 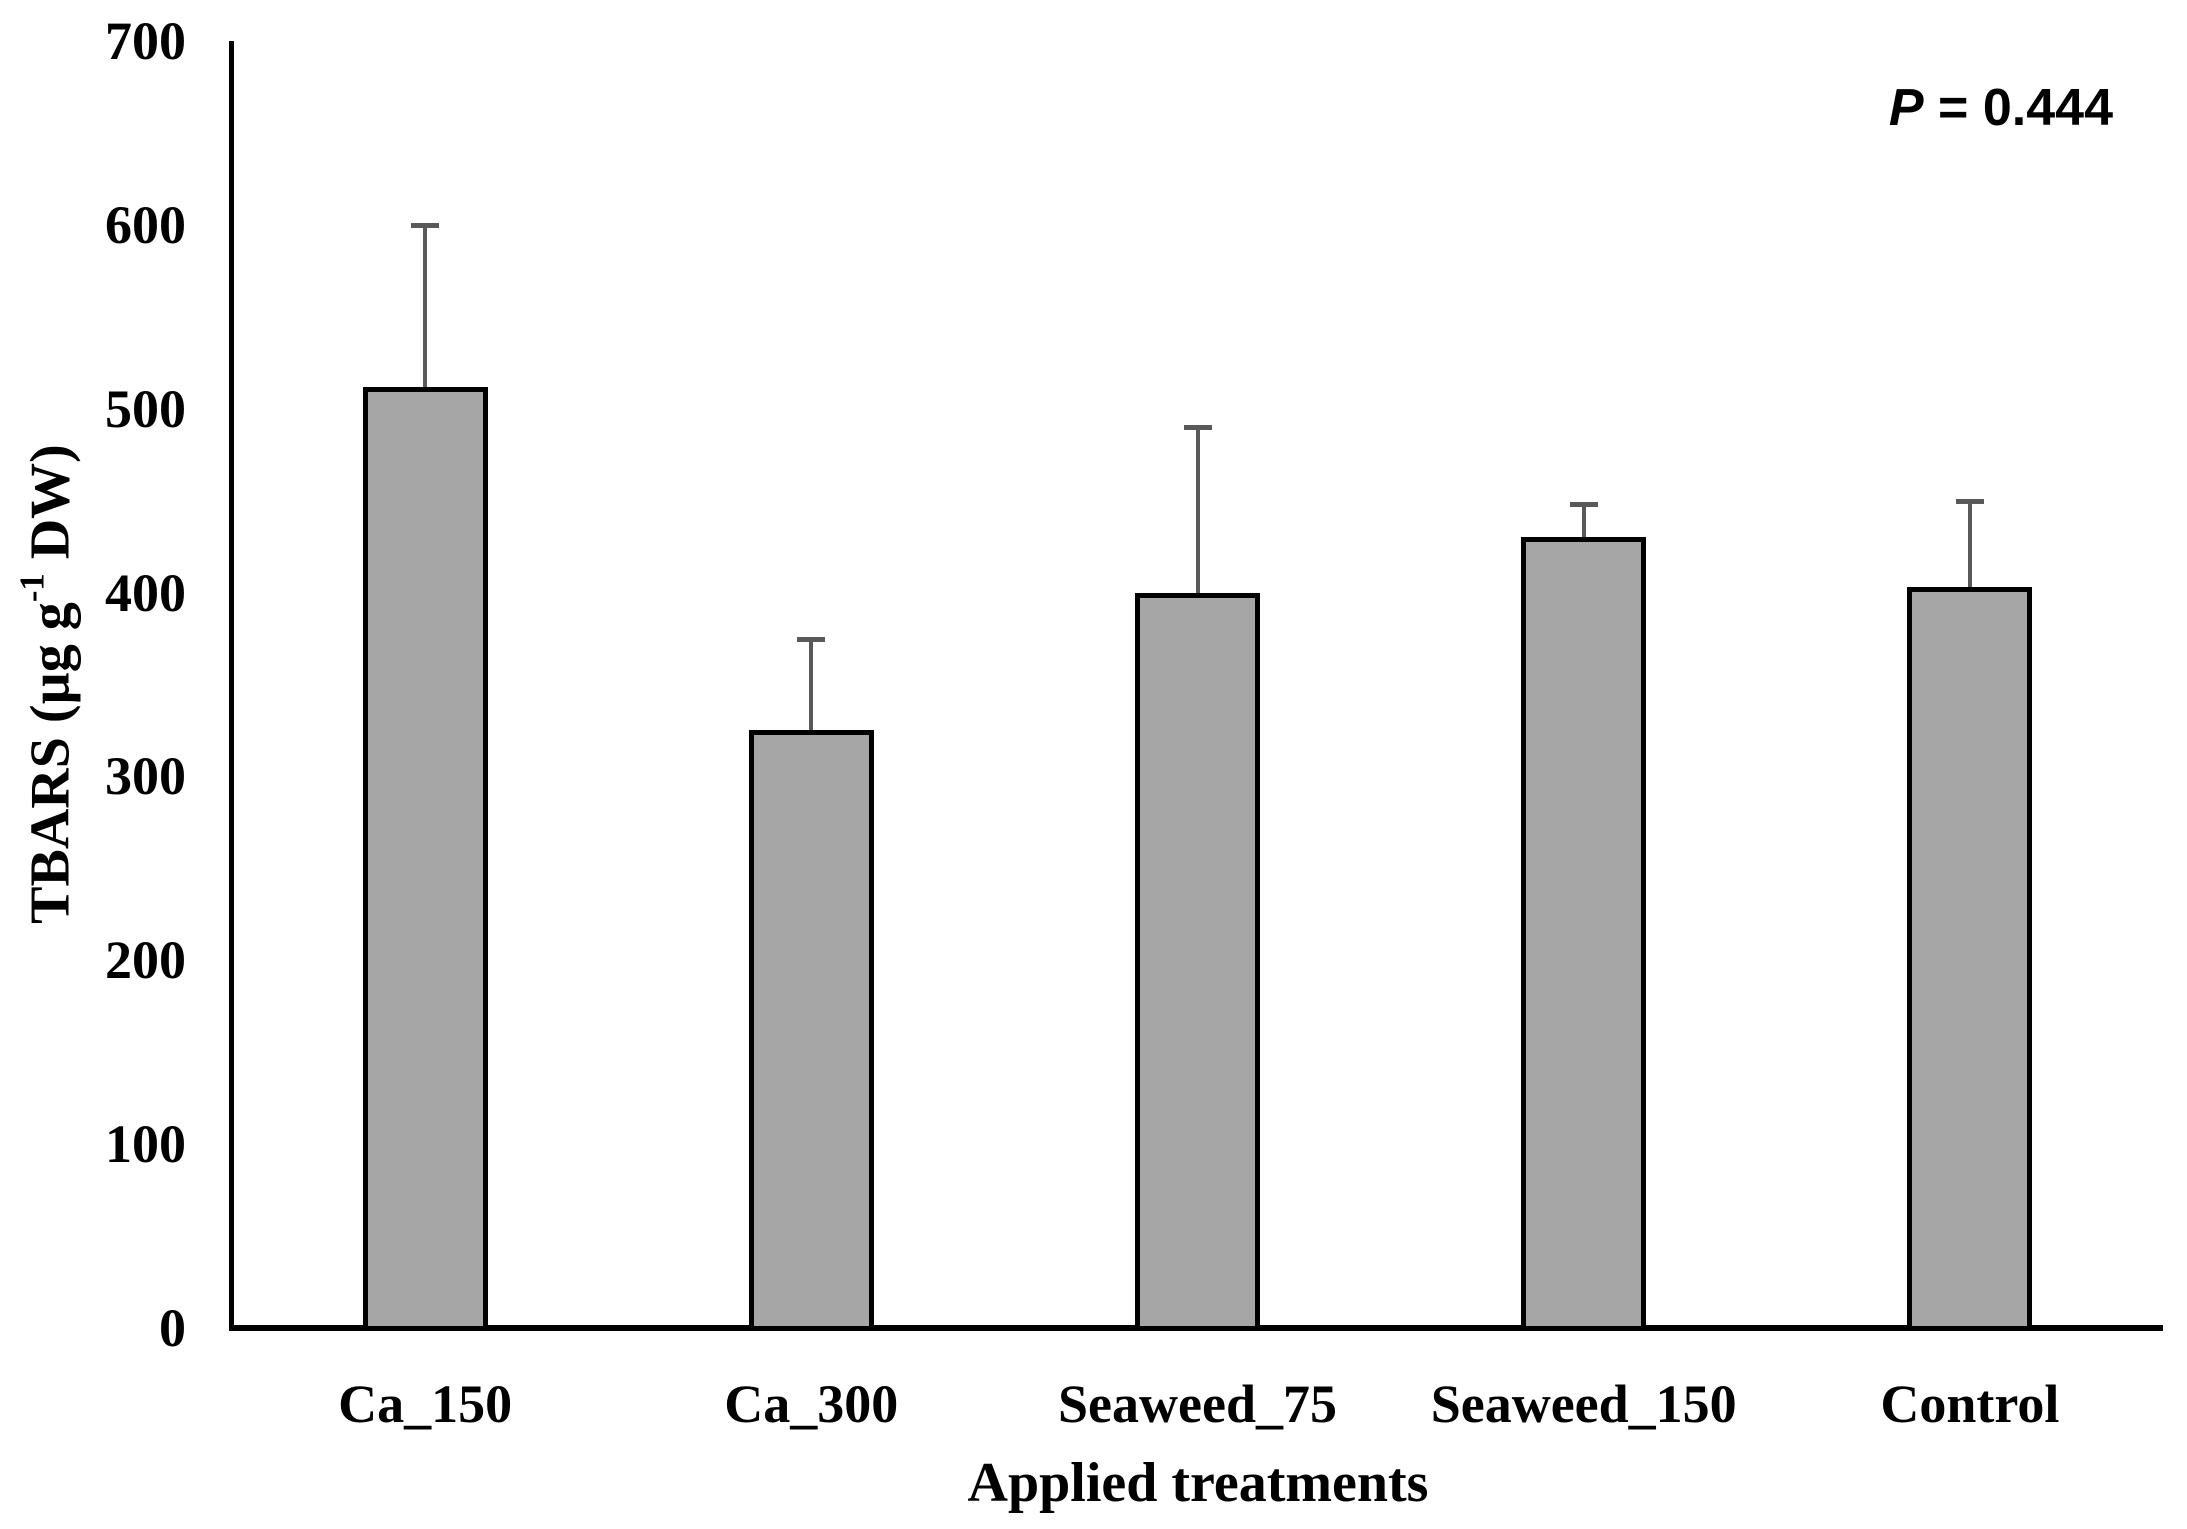 I want to click on x-tick-label: Ca_300, so click(x=811, y=1404).